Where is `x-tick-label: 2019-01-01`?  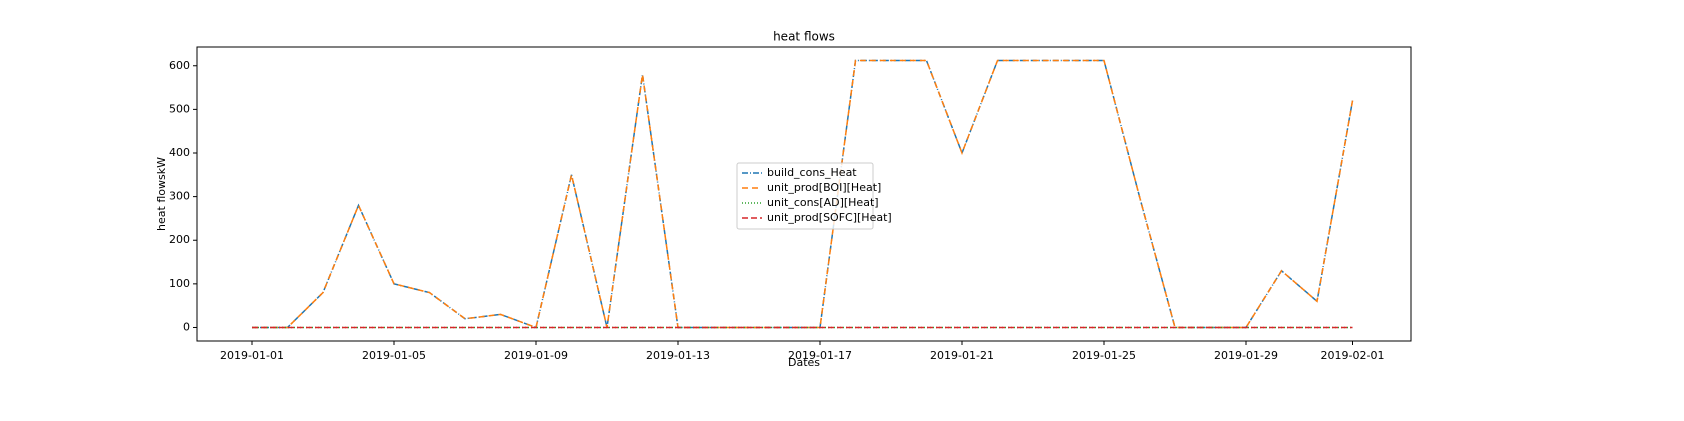
x-tick-label: 2019-01-01 is located at coordinates (252, 355).